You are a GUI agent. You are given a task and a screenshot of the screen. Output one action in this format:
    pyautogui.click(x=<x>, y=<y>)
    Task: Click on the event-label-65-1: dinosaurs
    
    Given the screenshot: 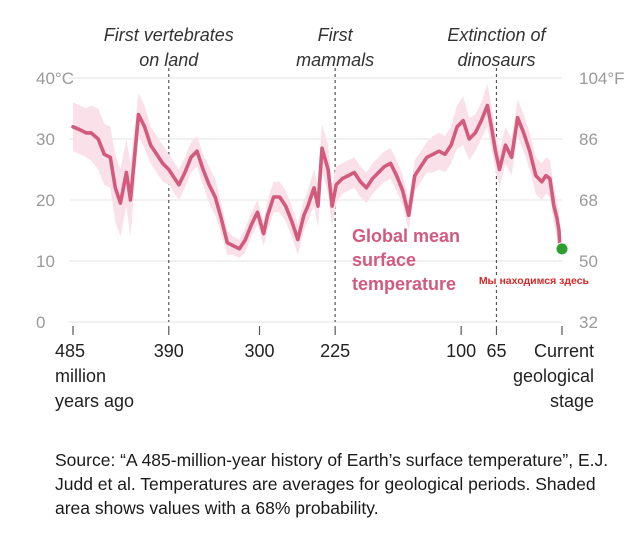 What is the action you would take?
    pyautogui.click(x=496, y=60)
    